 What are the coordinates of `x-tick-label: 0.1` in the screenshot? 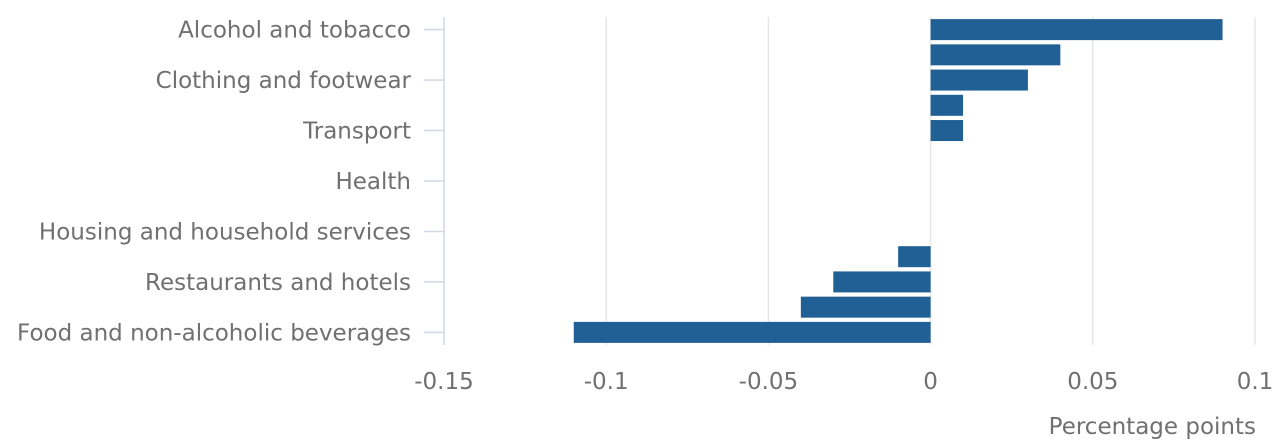 It's located at (1254, 382).